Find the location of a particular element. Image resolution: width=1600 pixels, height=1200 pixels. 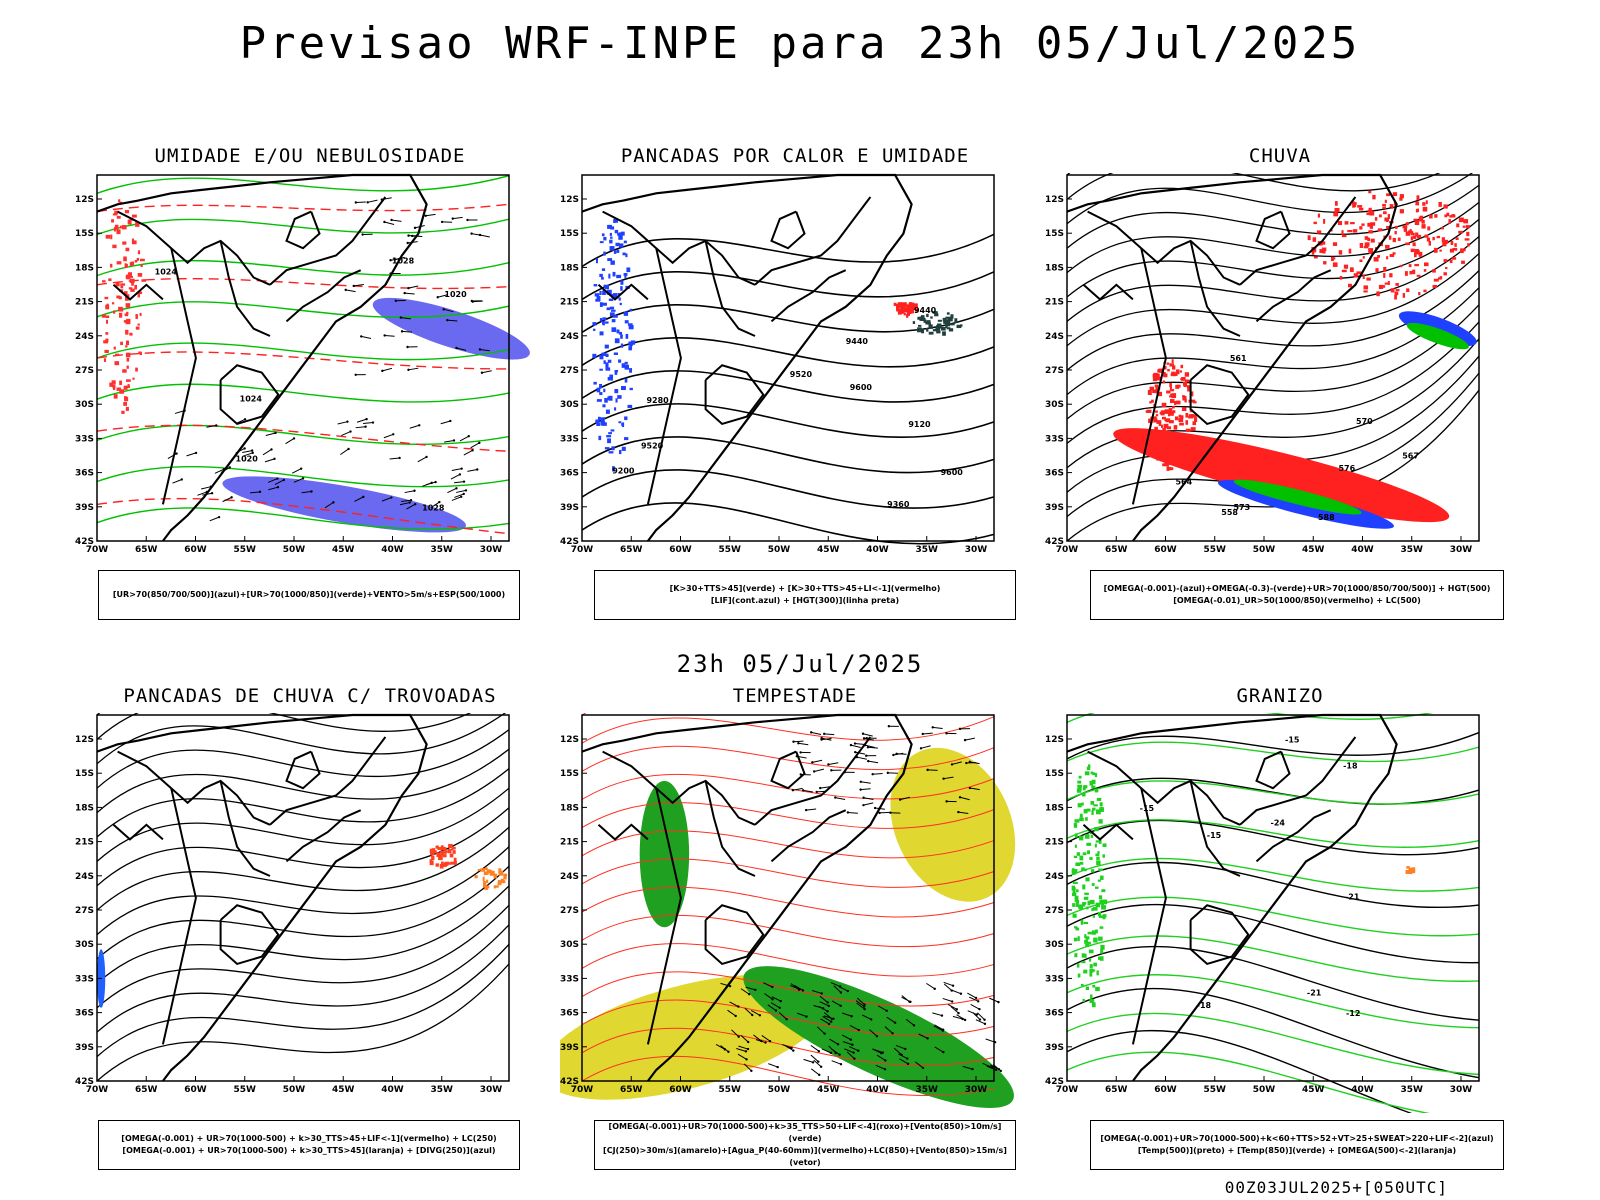

contour-label: 567 is located at coordinates (1410, 455).